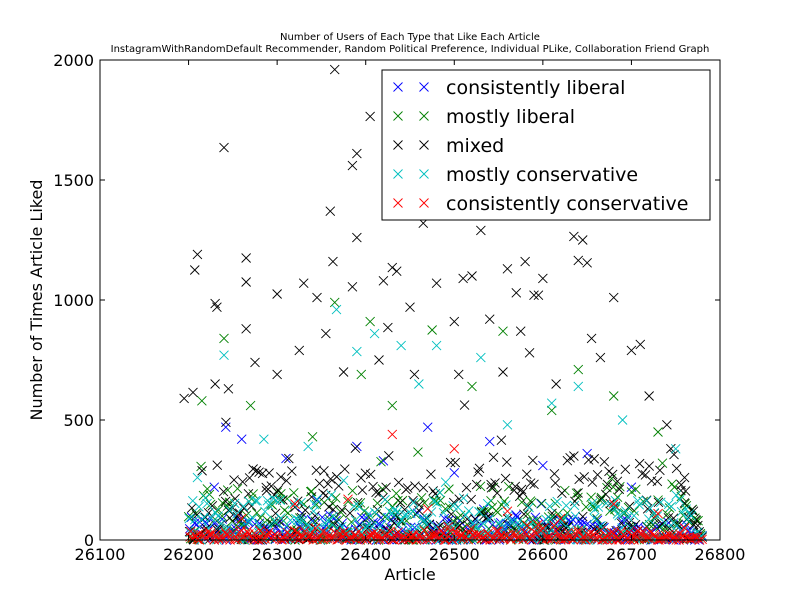 This screenshot has height=600, width=800. What do you see at coordinates (89, 540) in the screenshot?
I see `y-tick-label: 0` at bounding box center [89, 540].